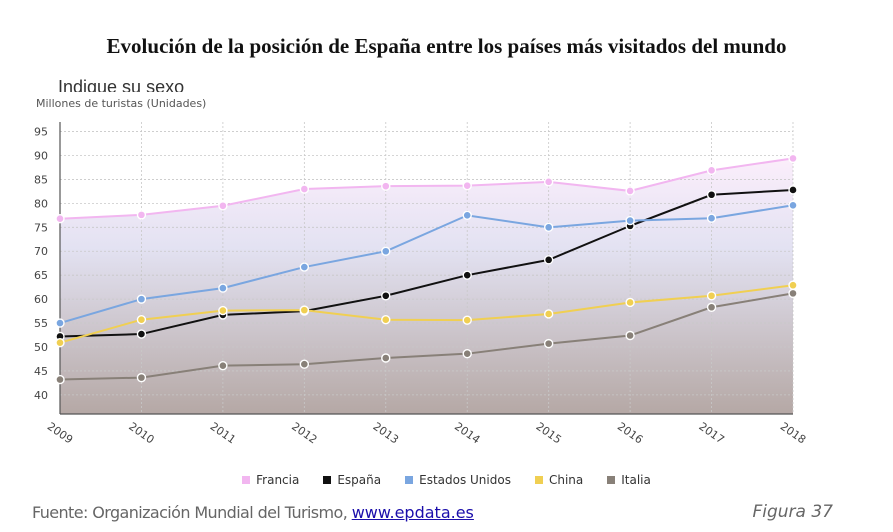  Describe the element at coordinates (41, 395) in the screenshot. I see `y-tick-label: 40` at that location.